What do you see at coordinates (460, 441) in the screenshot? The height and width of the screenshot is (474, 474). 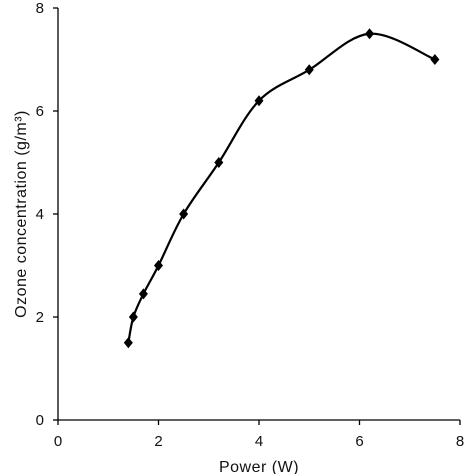 I see `x-tick-label: 8` at bounding box center [460, 441].